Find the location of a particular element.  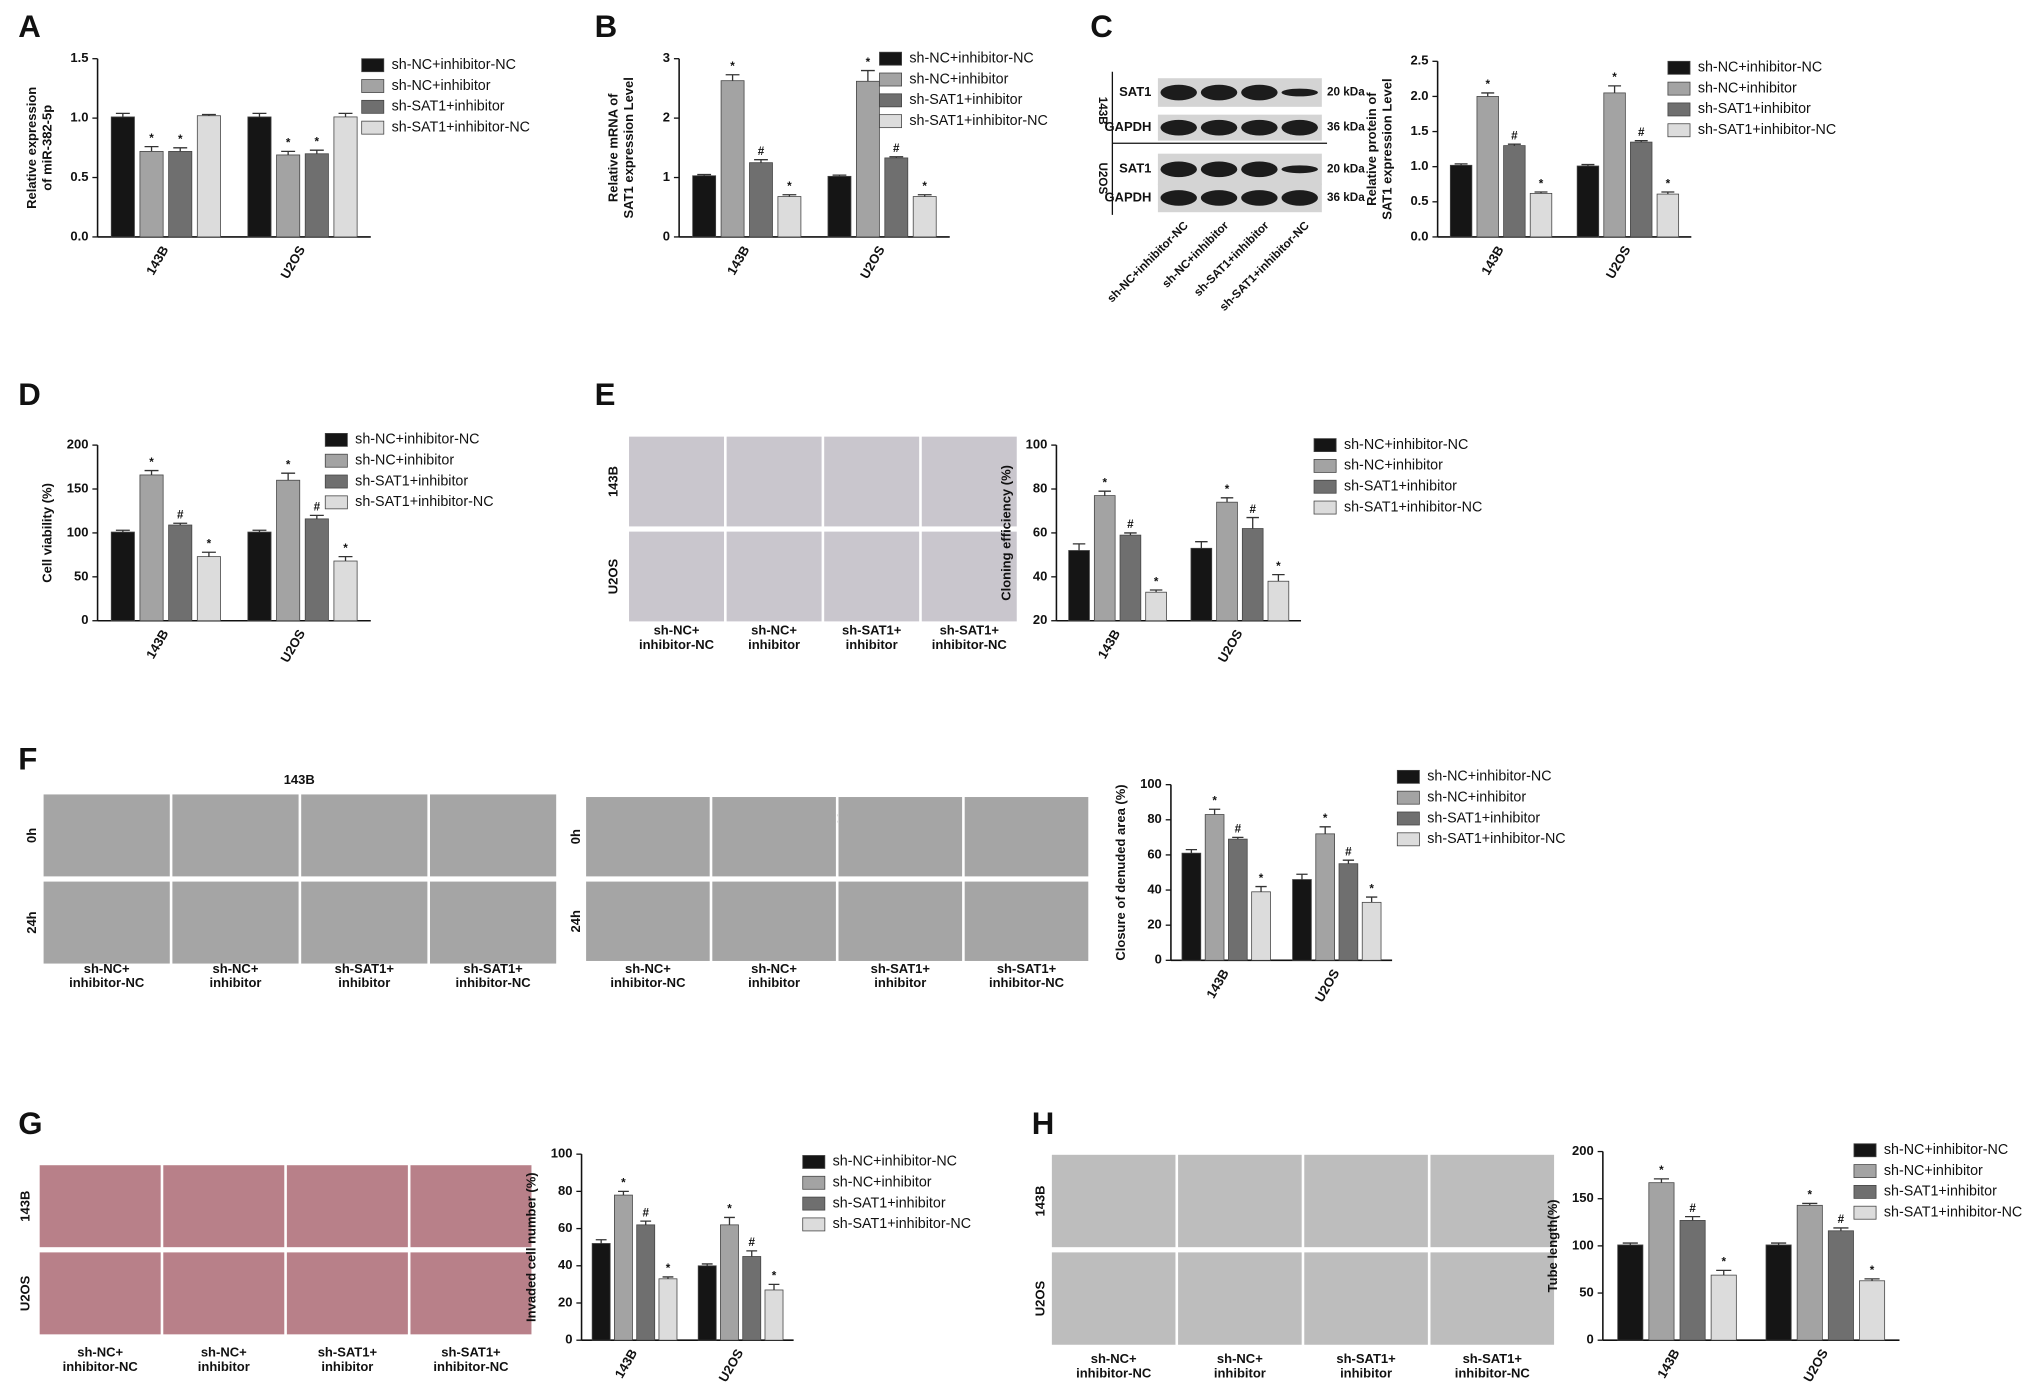

y-tick-label: 20 is located at coordinates (1154, 924).